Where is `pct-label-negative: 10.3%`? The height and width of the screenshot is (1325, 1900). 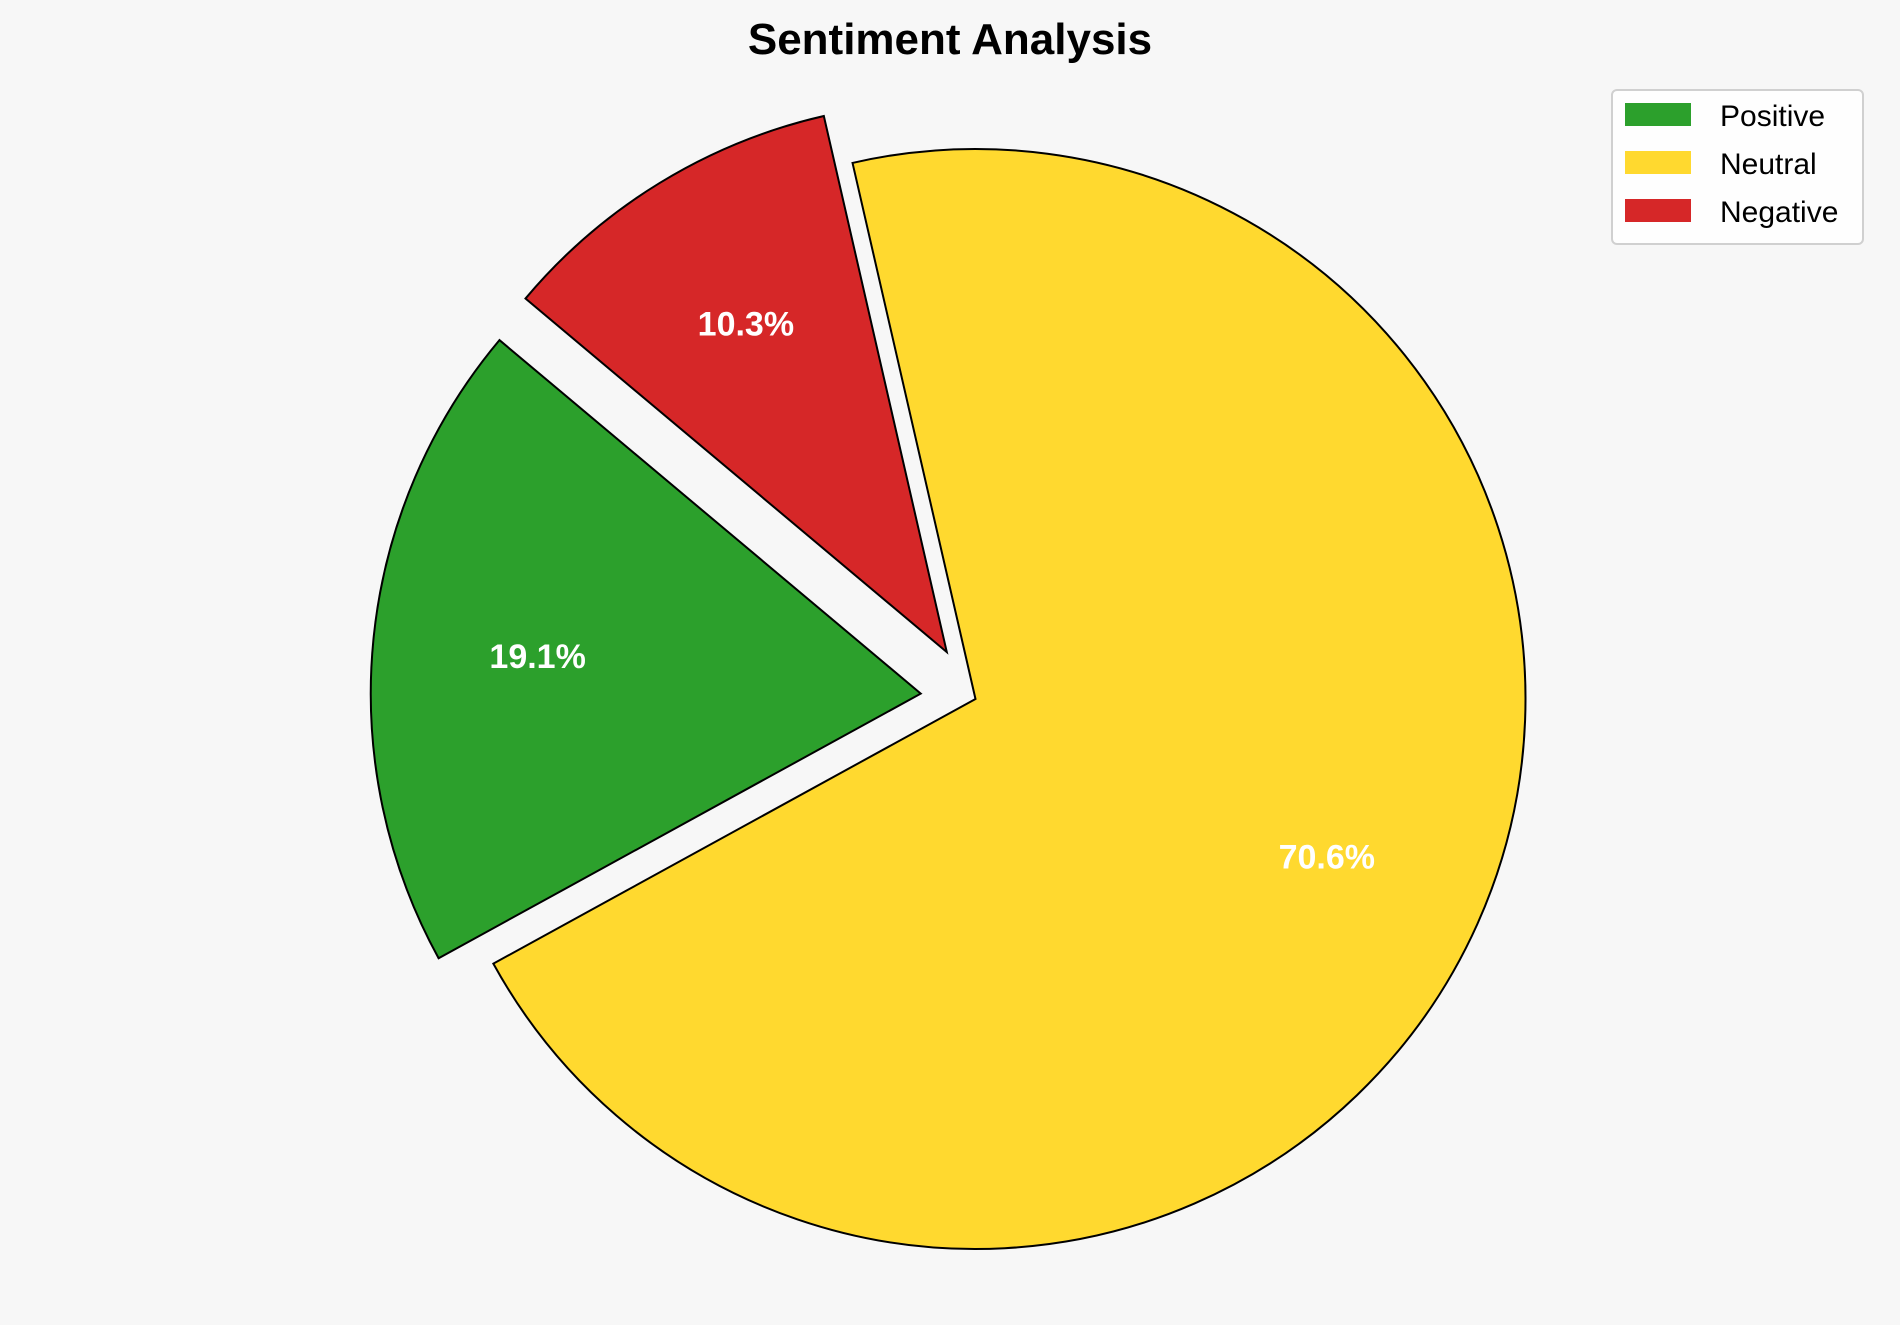
pct-label-negative: 10.3% is located at coordinates (746, 325).